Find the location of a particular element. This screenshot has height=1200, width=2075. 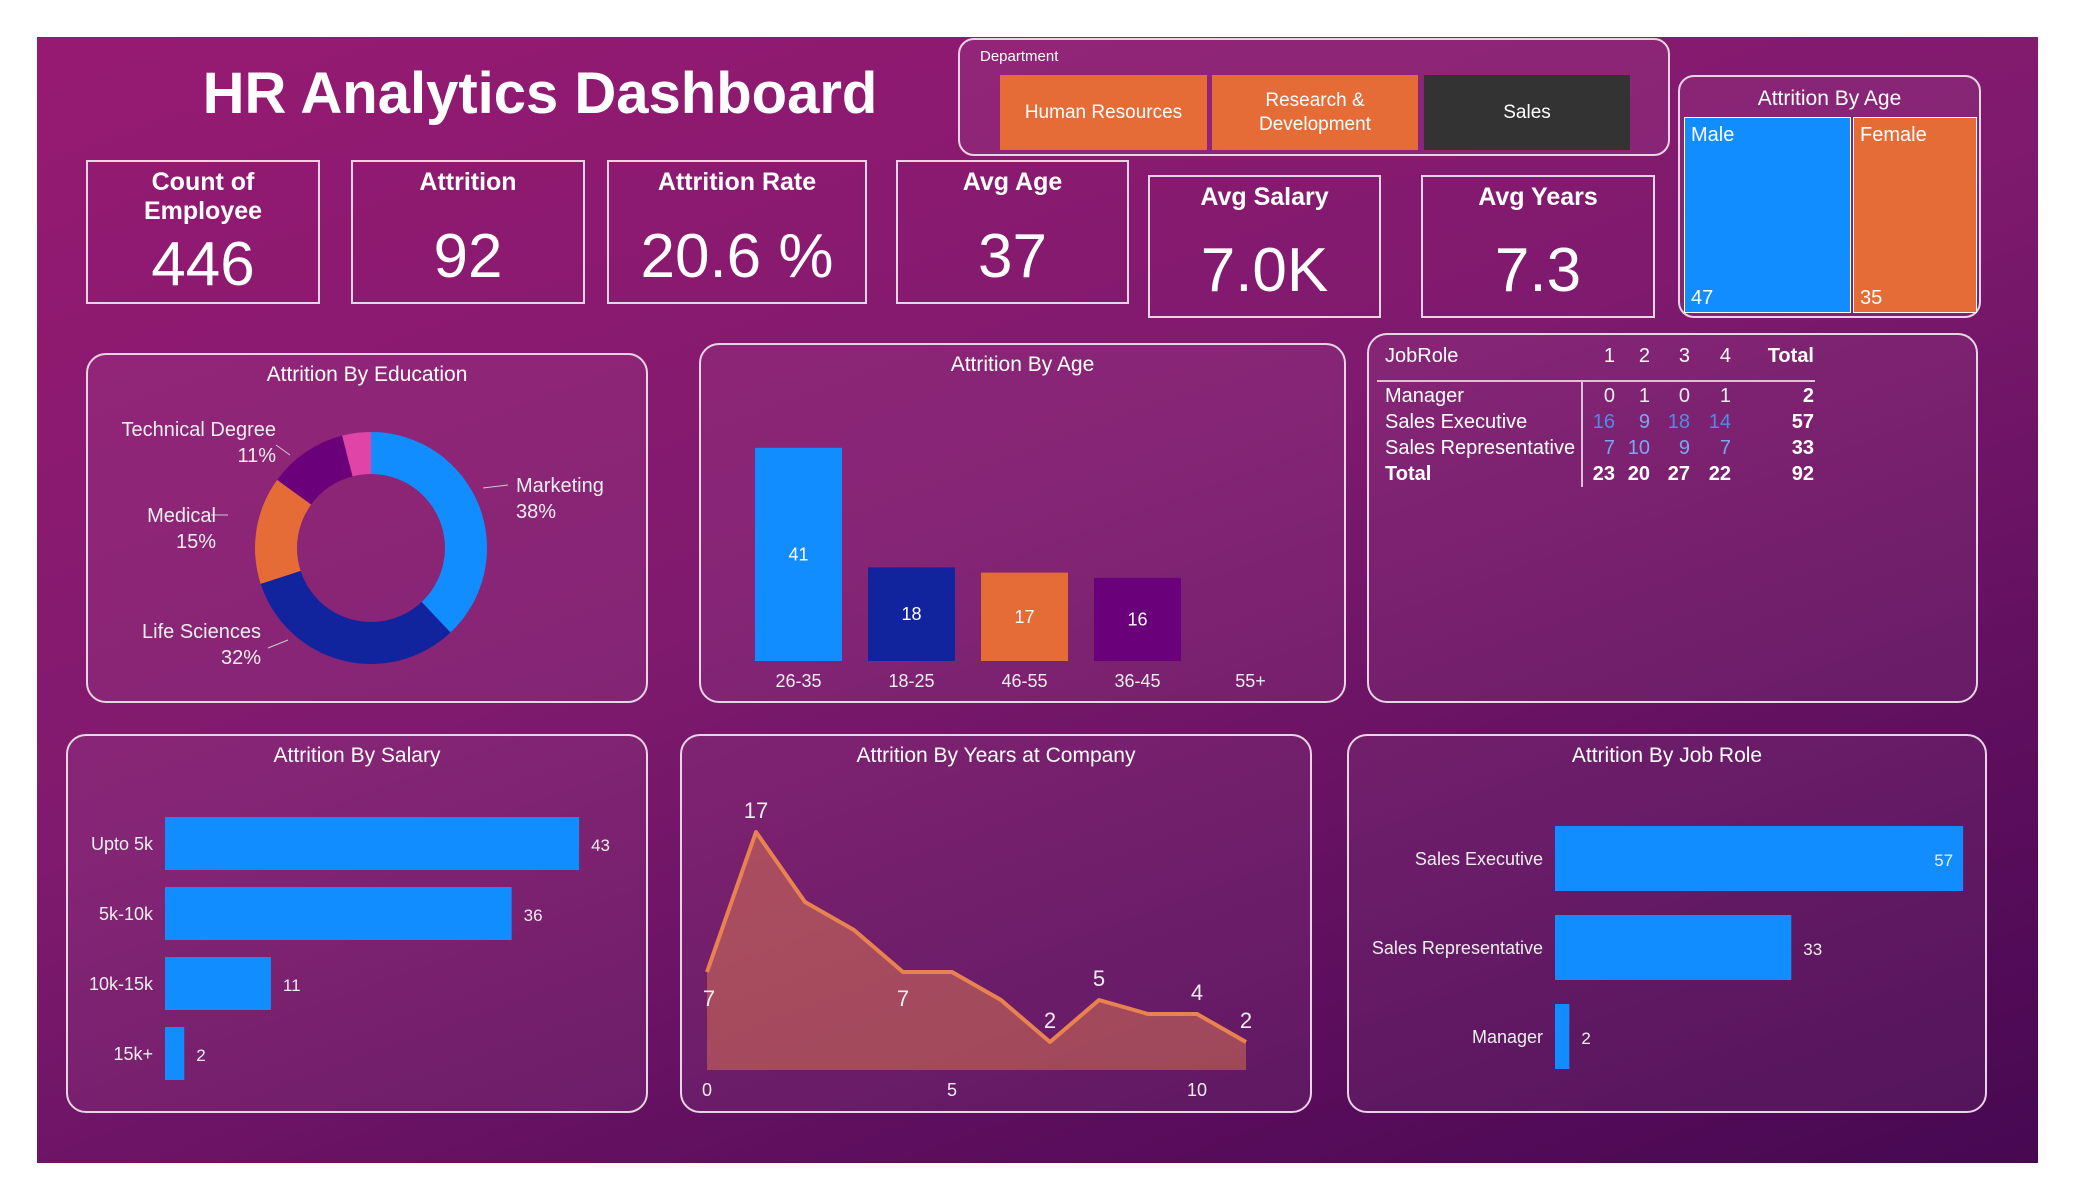

bar-value-label: 18 is located at coordinates (911, 614).